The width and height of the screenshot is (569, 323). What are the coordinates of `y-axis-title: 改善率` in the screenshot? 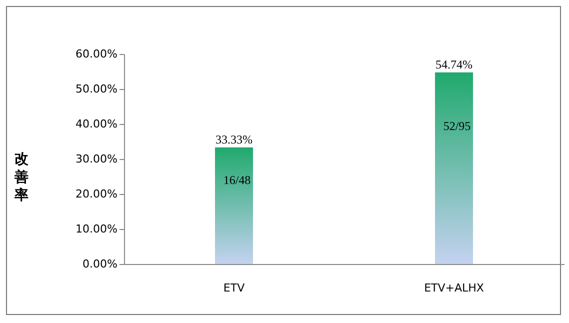 It's located at (22, 178).